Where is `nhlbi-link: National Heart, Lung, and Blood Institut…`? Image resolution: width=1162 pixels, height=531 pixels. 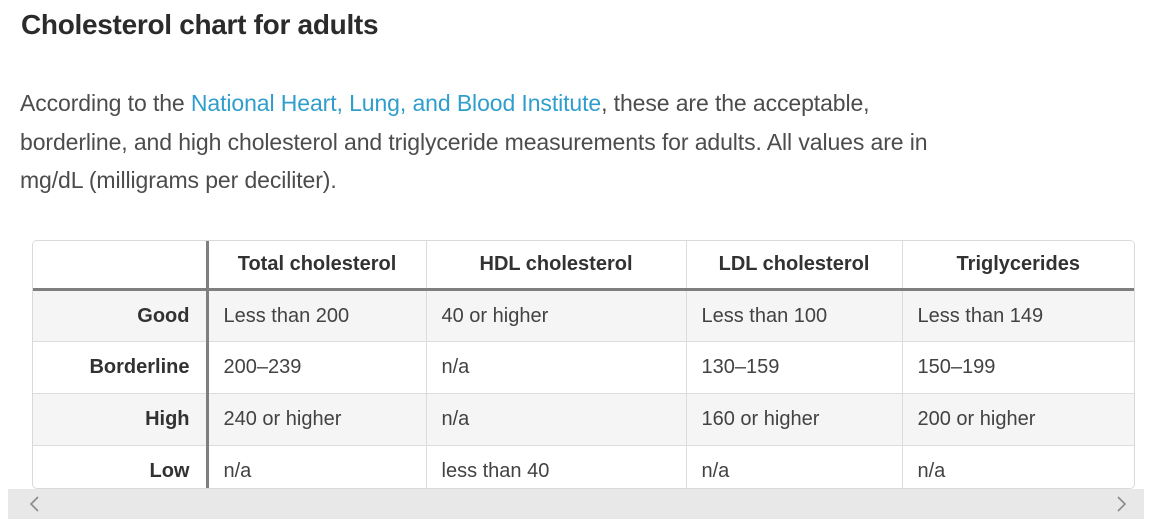 nhlbi-link: National Heart, Lung, and Blood Institut… is located at coordinates (396, 103).